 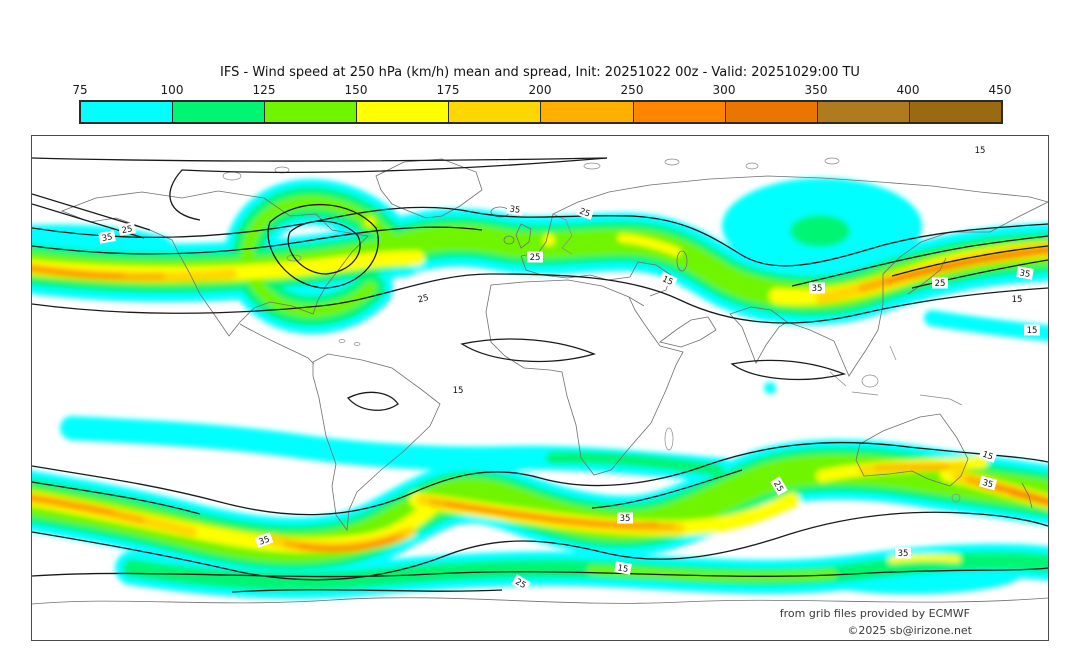 I want to click on colorbar-tick: 175, so click(x=448, y=90).